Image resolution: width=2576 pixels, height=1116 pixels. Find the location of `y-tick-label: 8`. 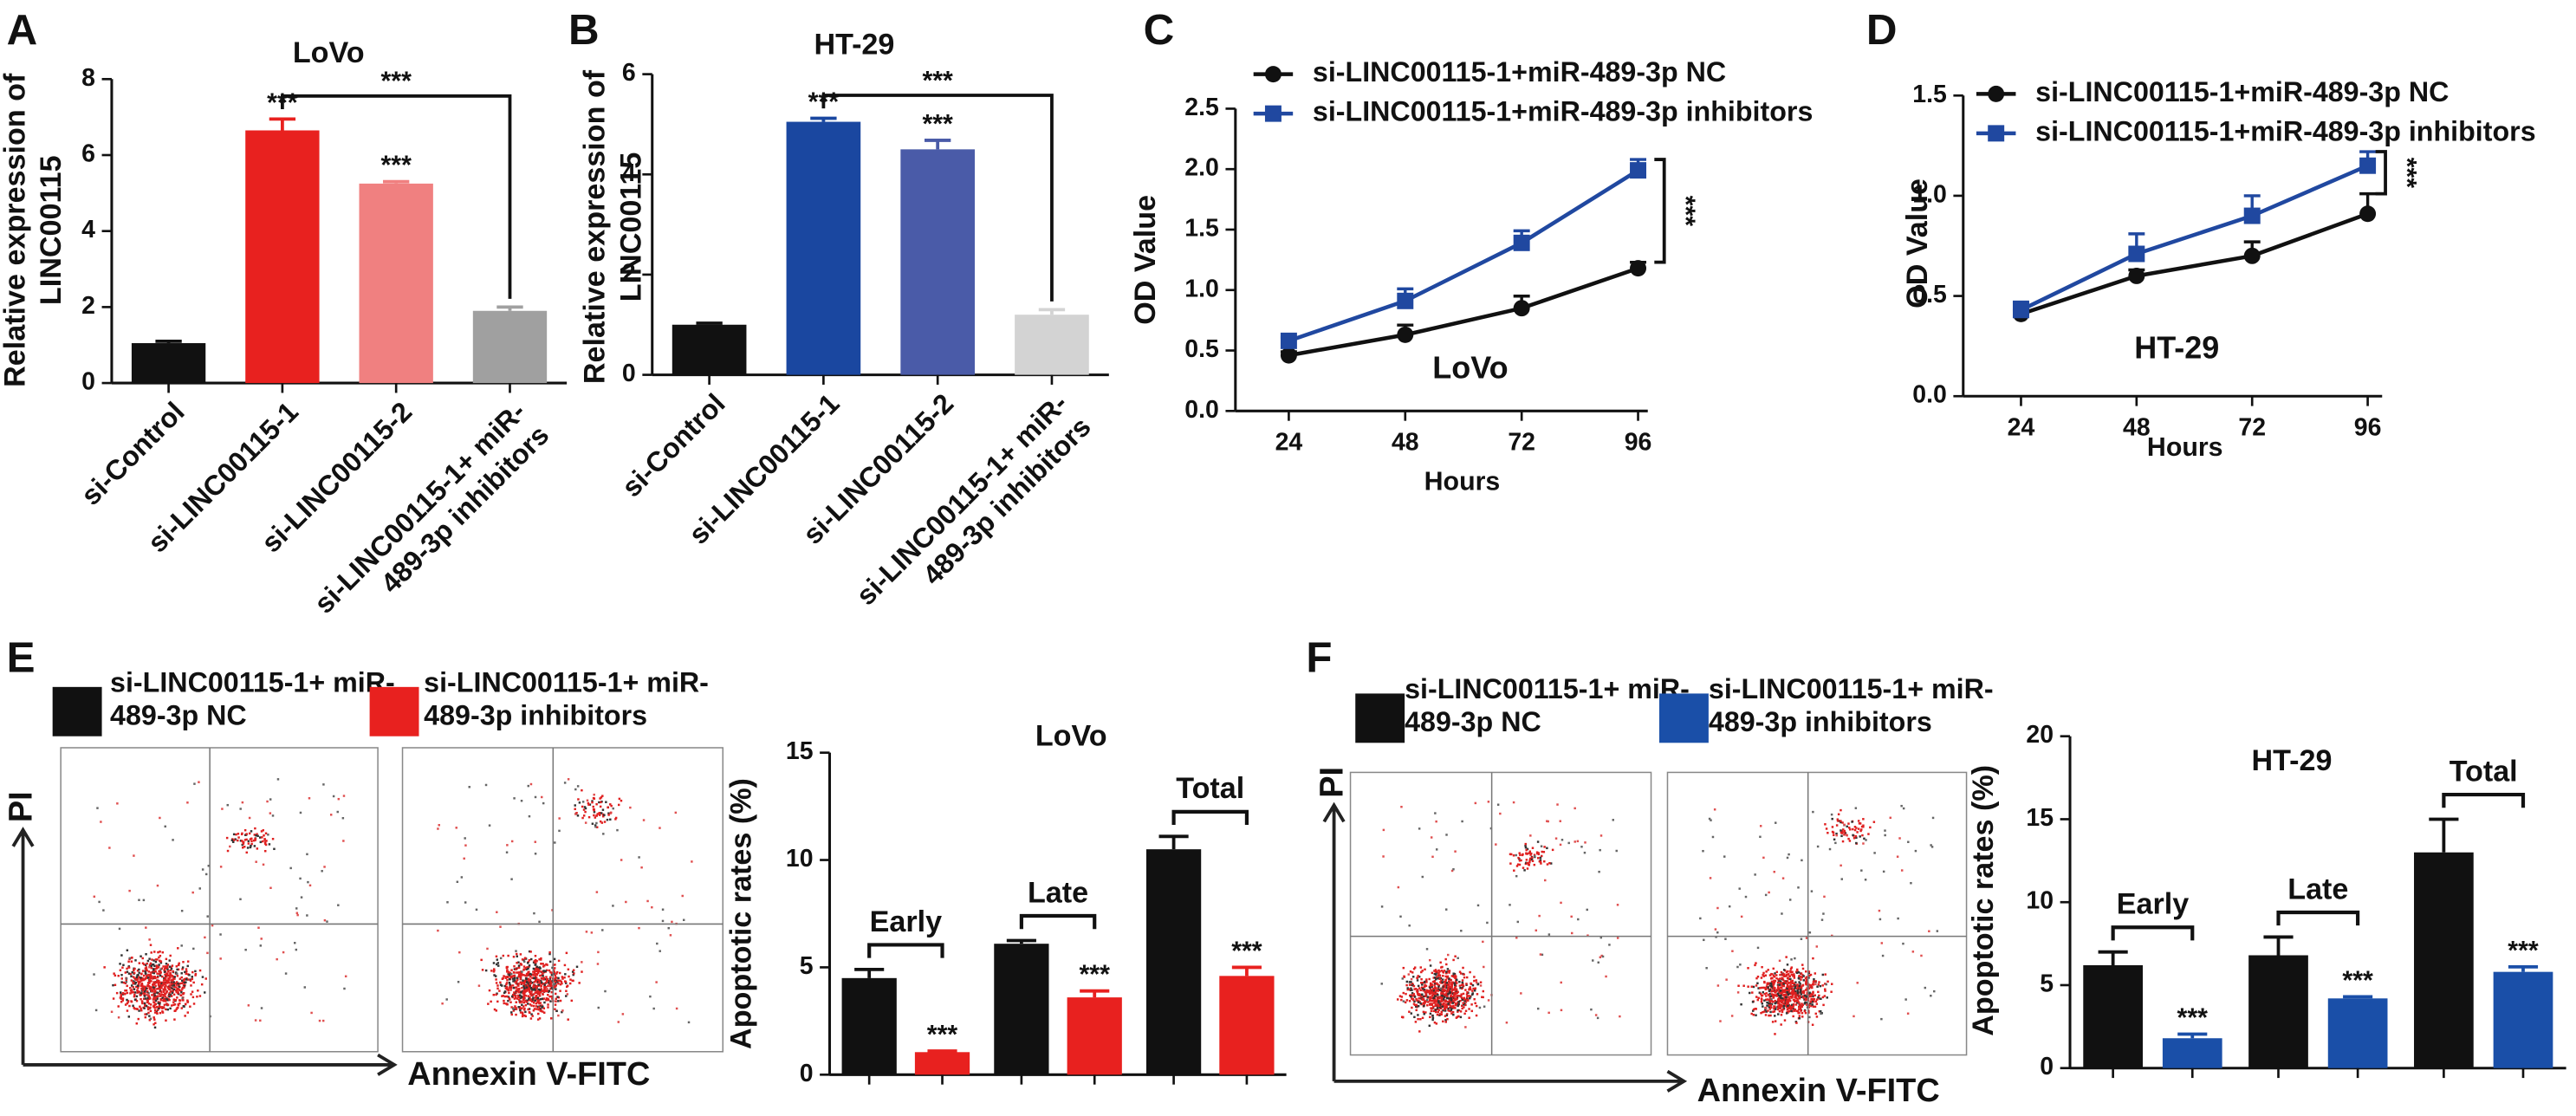

y-tick-label: 8 is located at coordinates (88, 78).